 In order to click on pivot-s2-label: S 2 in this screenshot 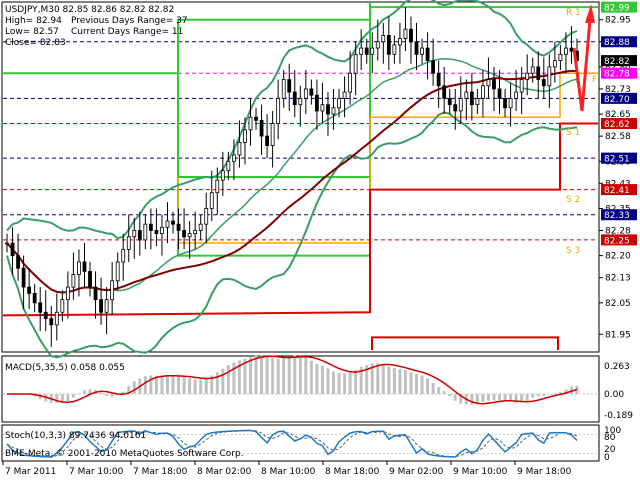, I will do `click(573, 200)`.